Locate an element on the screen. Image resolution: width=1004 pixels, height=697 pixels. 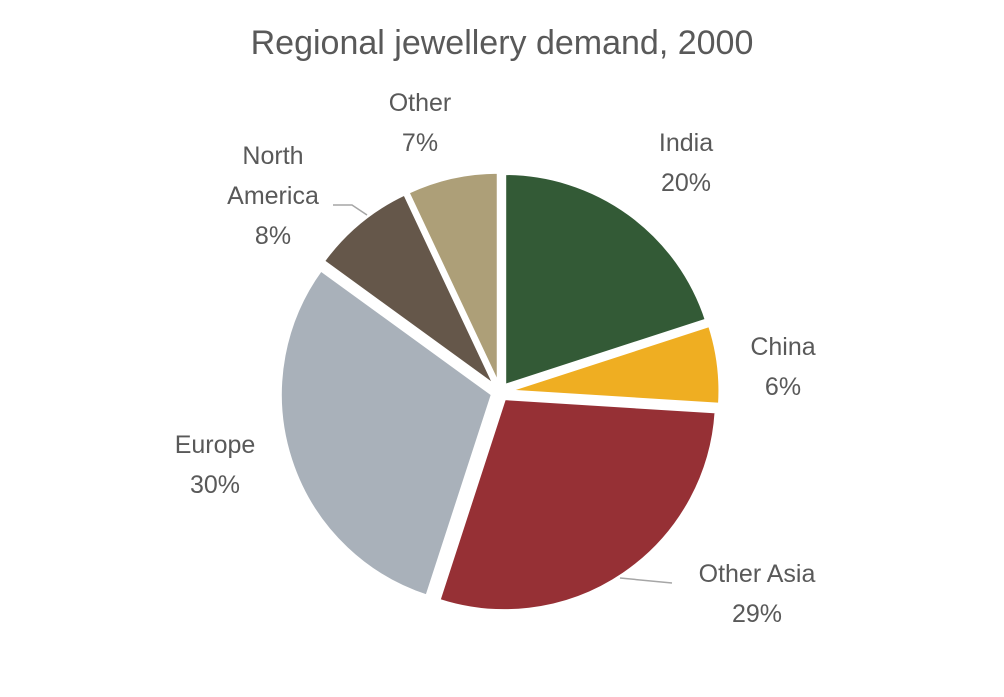
category-label: Europe is located at coordinates (215, 445).